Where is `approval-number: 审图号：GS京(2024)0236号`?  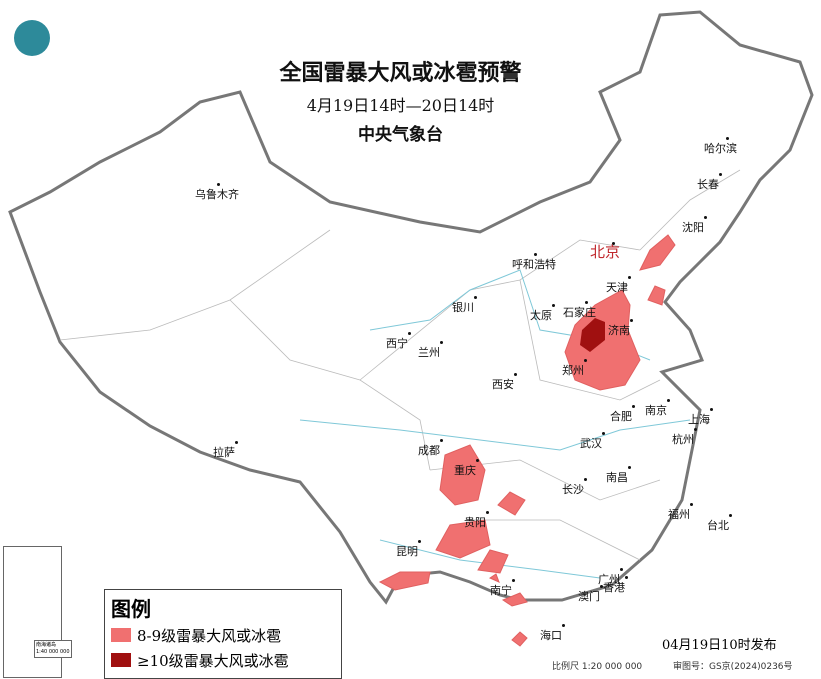
approval-number: 审图号：GS京(2024)0236号 is located at coordinates (733, 667).